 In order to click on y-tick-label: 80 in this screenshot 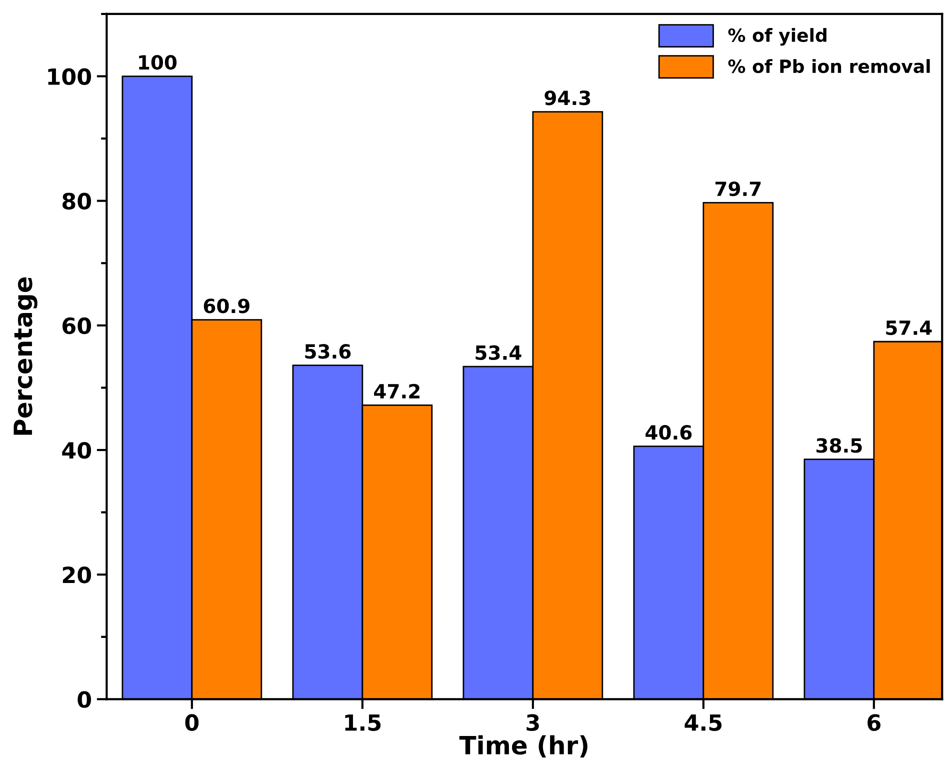, I will do `click(77, 201)`.